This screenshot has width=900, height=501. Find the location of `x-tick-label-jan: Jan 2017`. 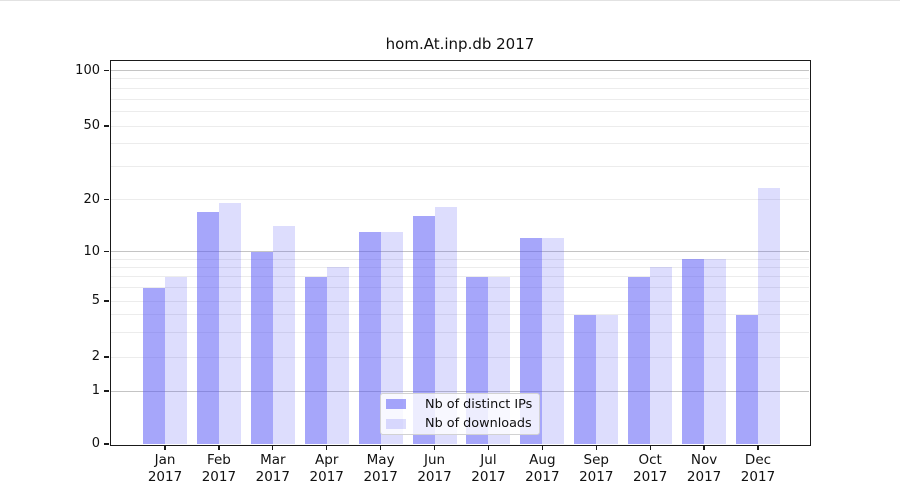

x-tick-label-jan: Jan 2017 is located at coordinates (165, 468).